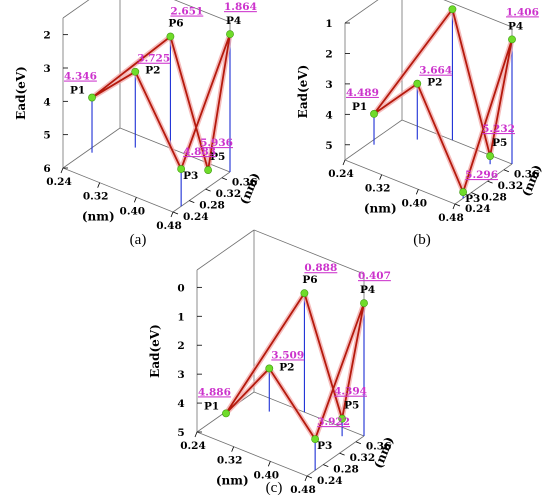 The height and width of the screenshot is (498, 550). What do you see at coordinates (186, 12) in the screenshot?
I see `value-label-p6: 2.651` at bounding box center [186, 12].